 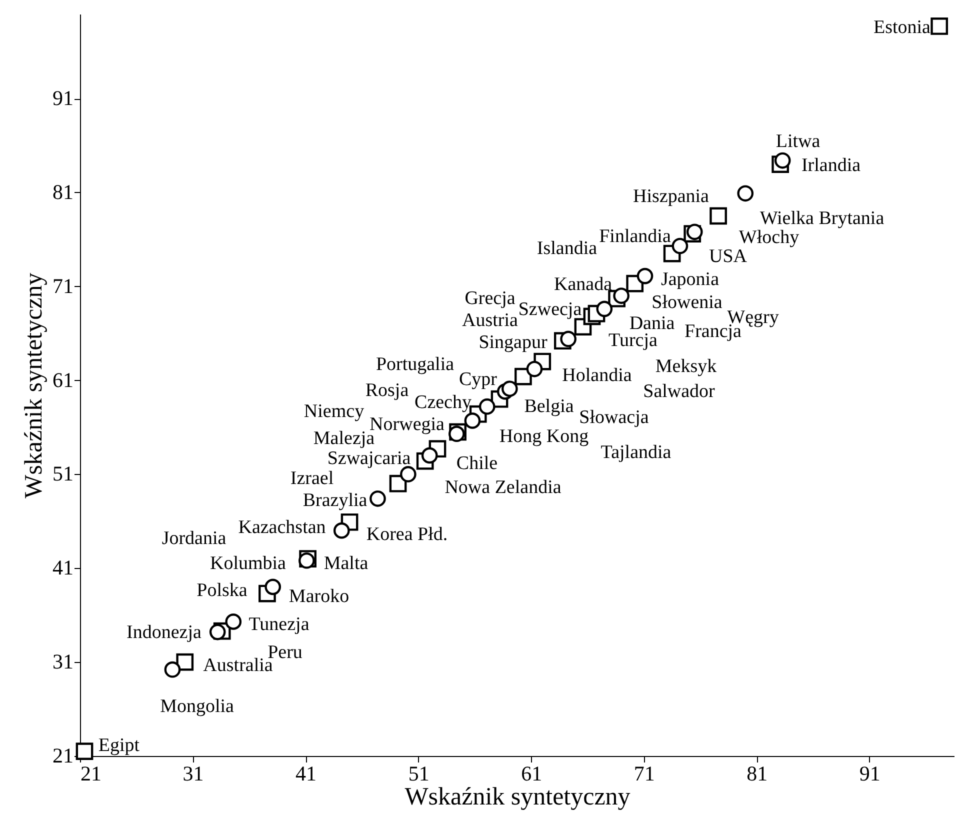 I want to click on annotation: Finlandia, so click(x=635, y=236).